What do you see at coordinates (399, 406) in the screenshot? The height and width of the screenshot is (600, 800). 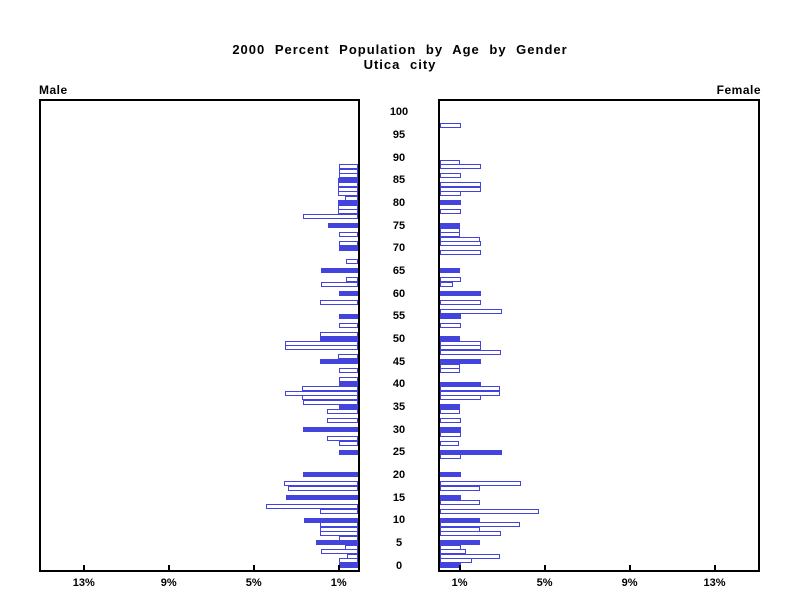 I see `age-tick-label-35: 35` at bounding box center [399, 406].